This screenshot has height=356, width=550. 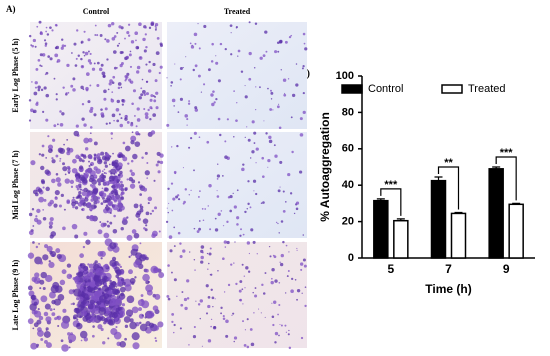 I want to click on significance-bracket, so click(x=448, y=188).